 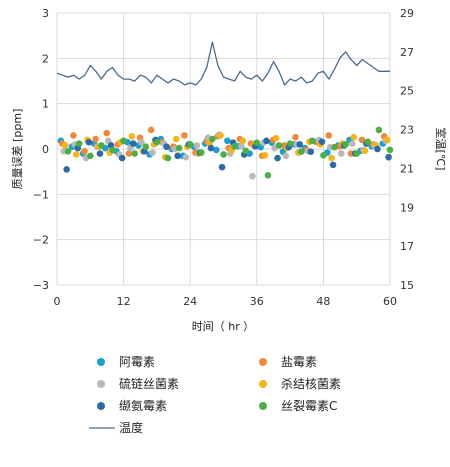 What do you see at coordinates (223, 326) in the screenshot?
I see `x-axis-title: 时间（ hr ）` at bounding box center [223, 326].